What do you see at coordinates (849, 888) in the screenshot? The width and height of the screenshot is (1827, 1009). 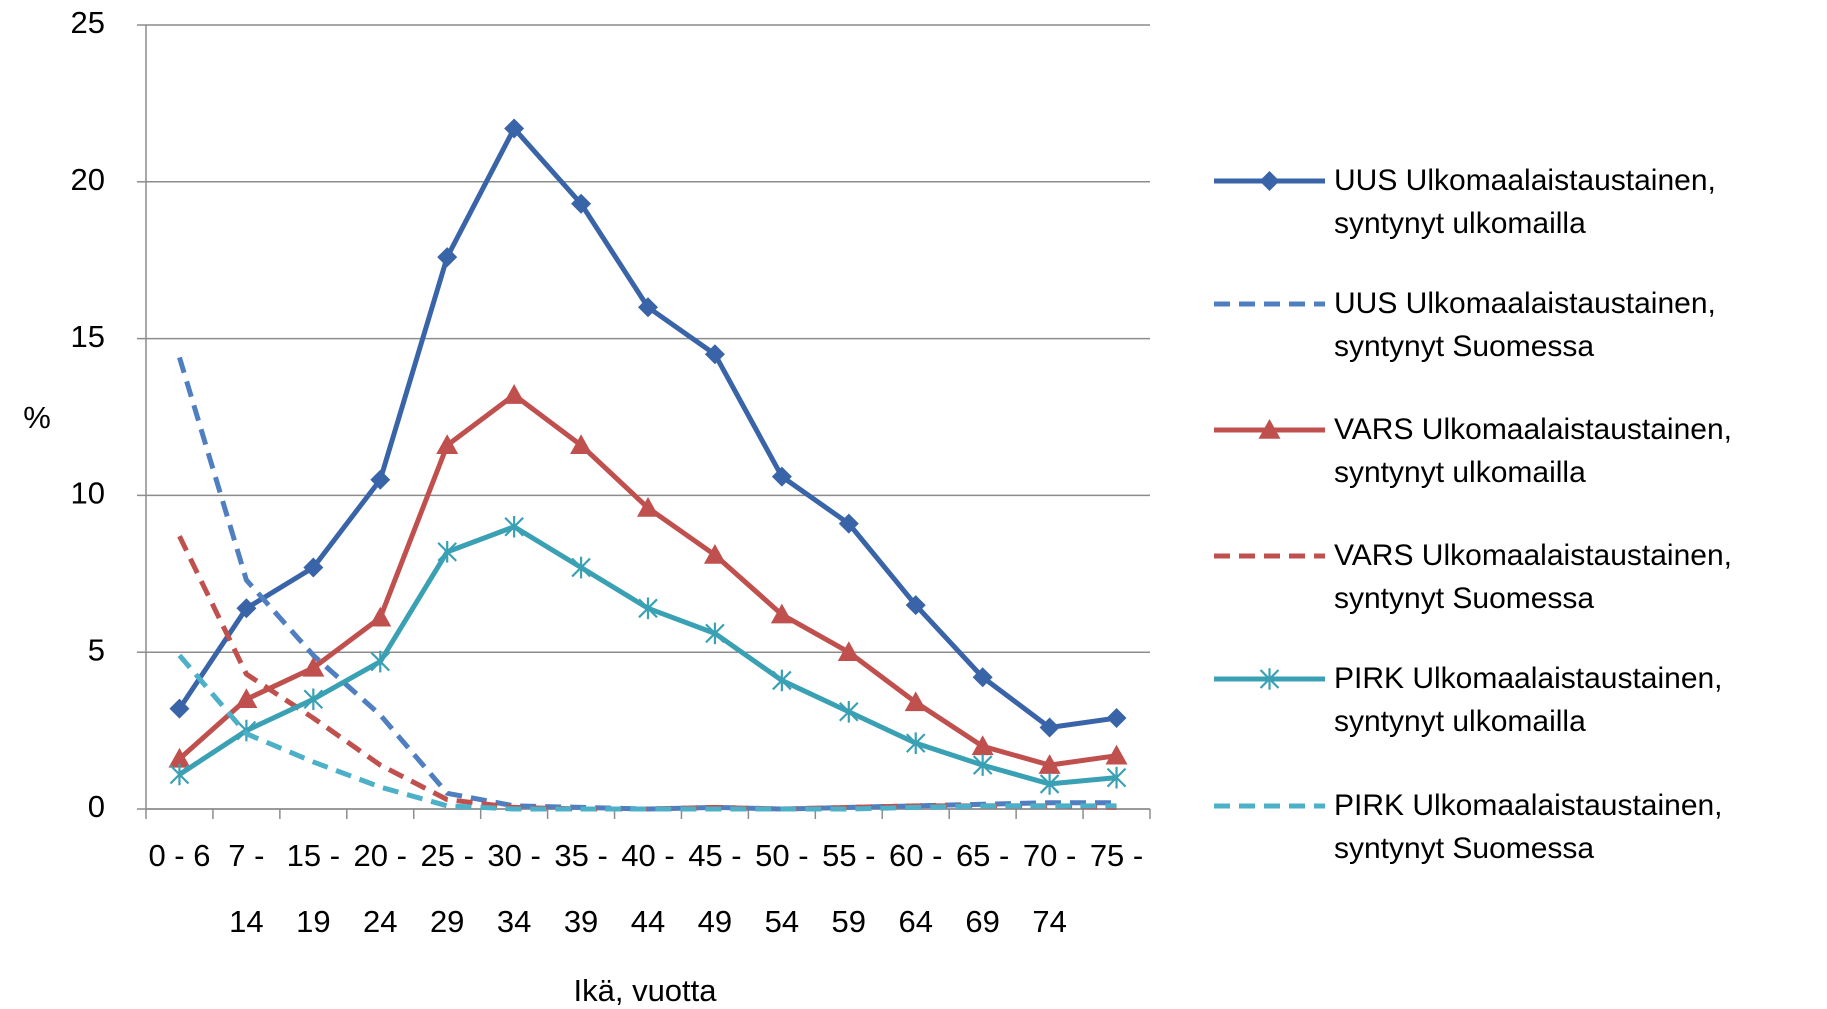 I see `x-tick-label: 55 - 59` at bounding box center [849, 888].